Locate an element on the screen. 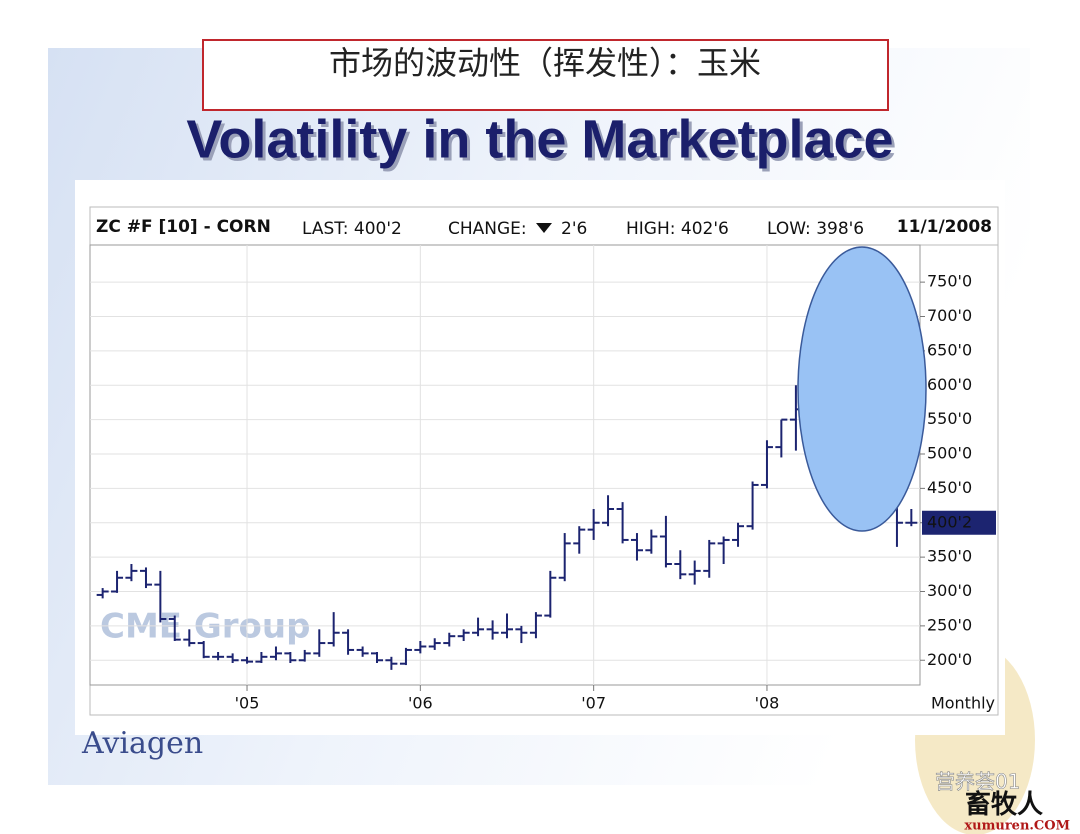 This screenshot has height=834, width=1080. title-shadow: Volatility in the Marketplace is located at coordinates (542, 142).